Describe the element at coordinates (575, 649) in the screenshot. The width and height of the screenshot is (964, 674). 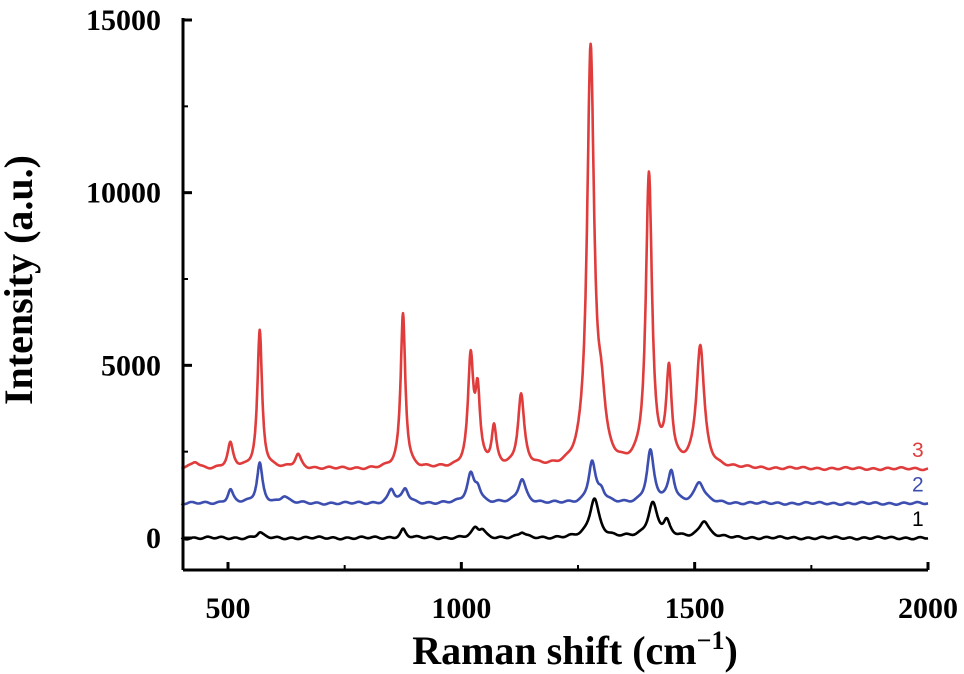
I see `x-axis-title: Raman shift (cm−1)` at that location.